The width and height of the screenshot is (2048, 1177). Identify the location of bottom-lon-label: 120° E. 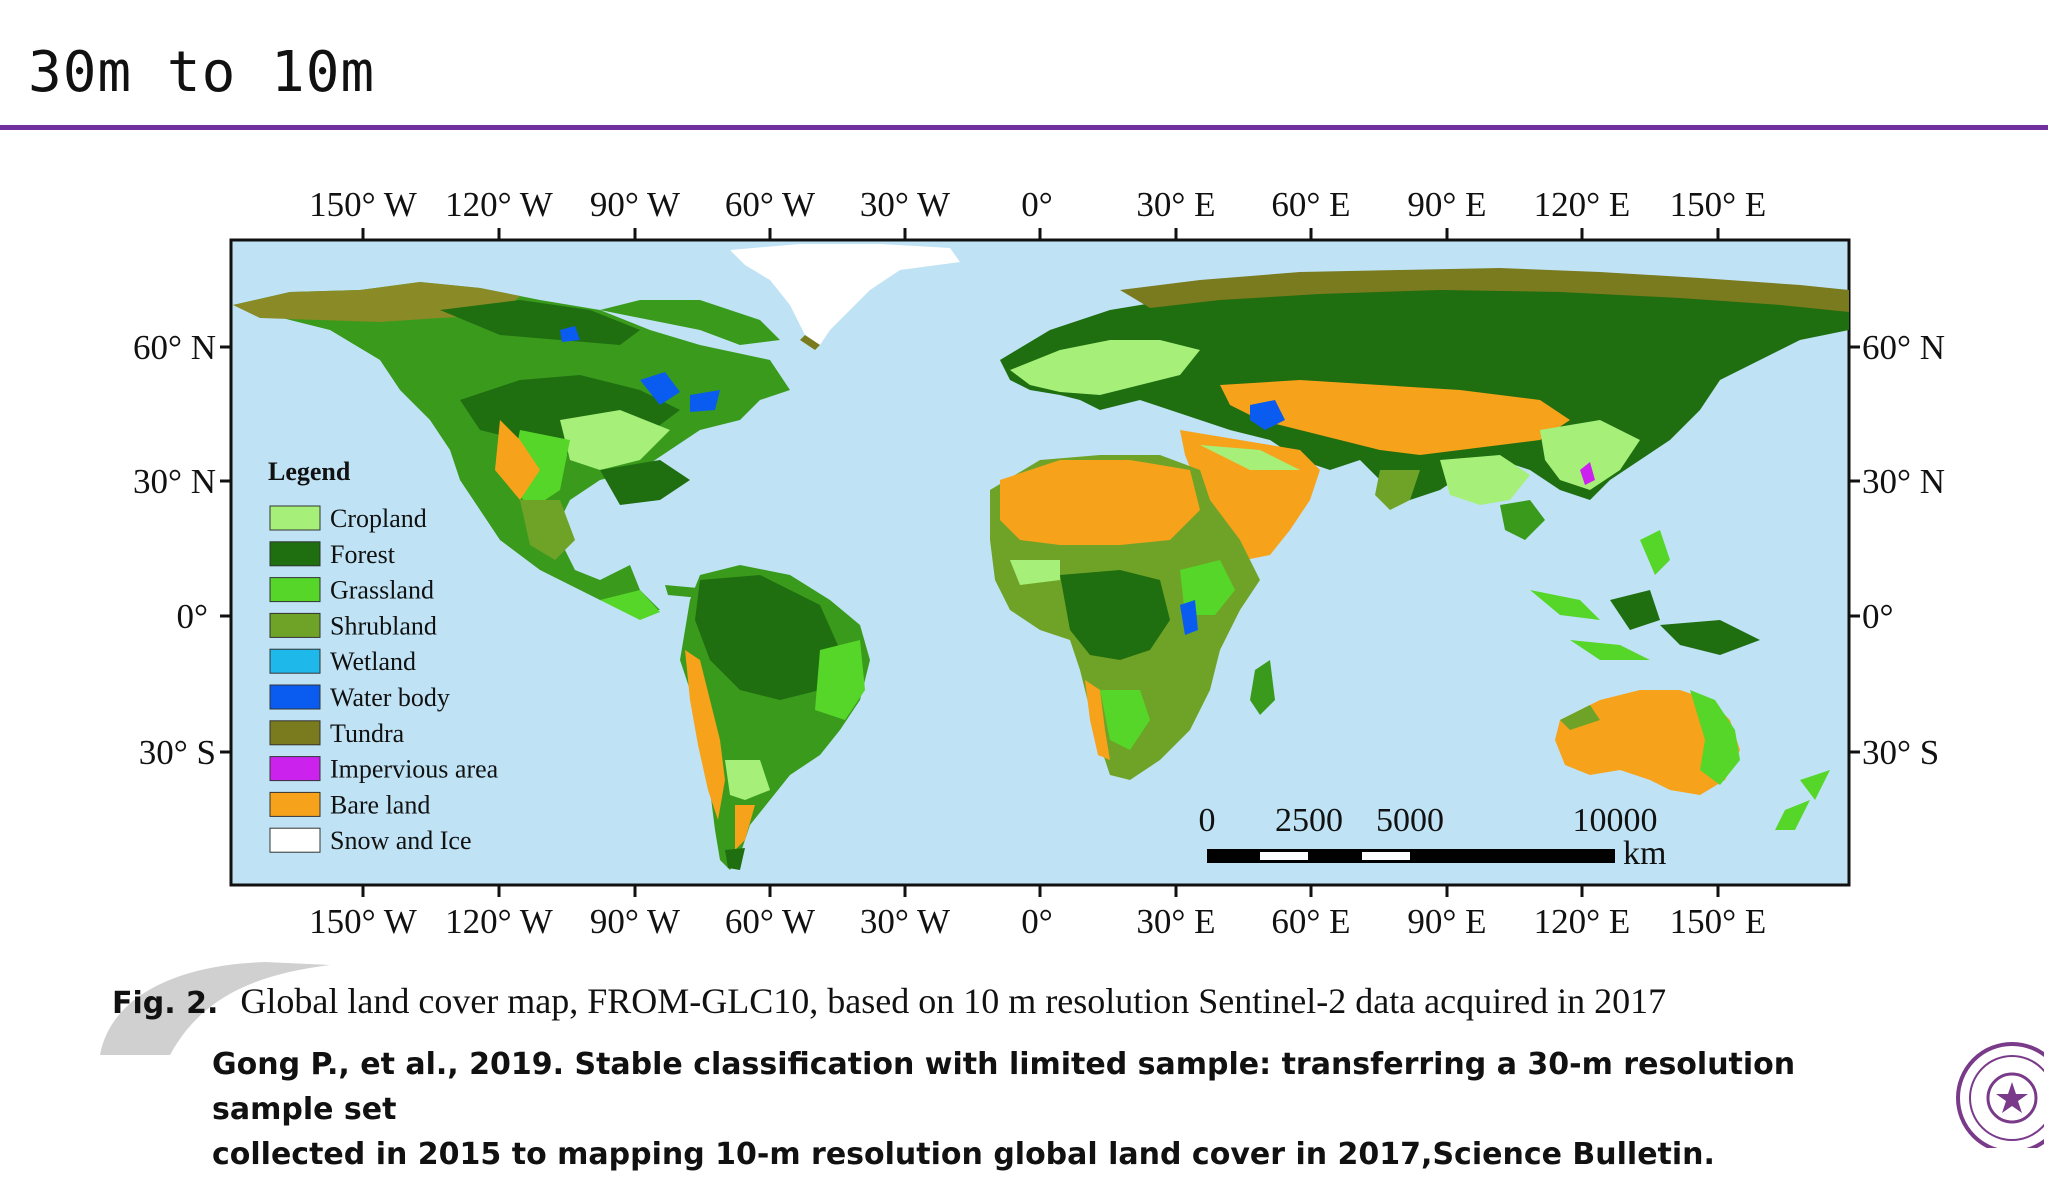
(1582, 921).